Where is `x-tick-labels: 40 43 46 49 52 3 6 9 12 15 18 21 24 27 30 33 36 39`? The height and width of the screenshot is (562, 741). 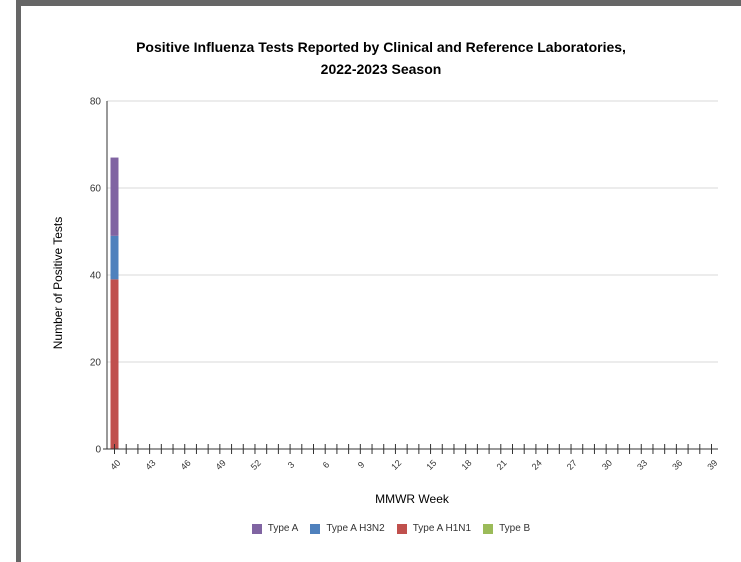 x-tick-labels: 40 43 46 49 52 3 6 9 12 15 18 21 24 27 30 33 36 39 is located at coordinates (413, 465).